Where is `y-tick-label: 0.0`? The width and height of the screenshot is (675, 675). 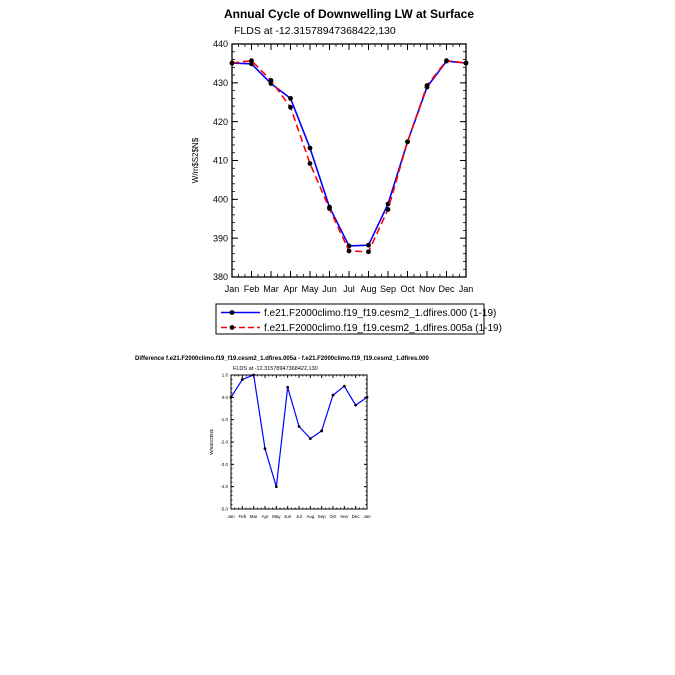 y-tick-label: 0.0 is located at coordinates (225, 397).